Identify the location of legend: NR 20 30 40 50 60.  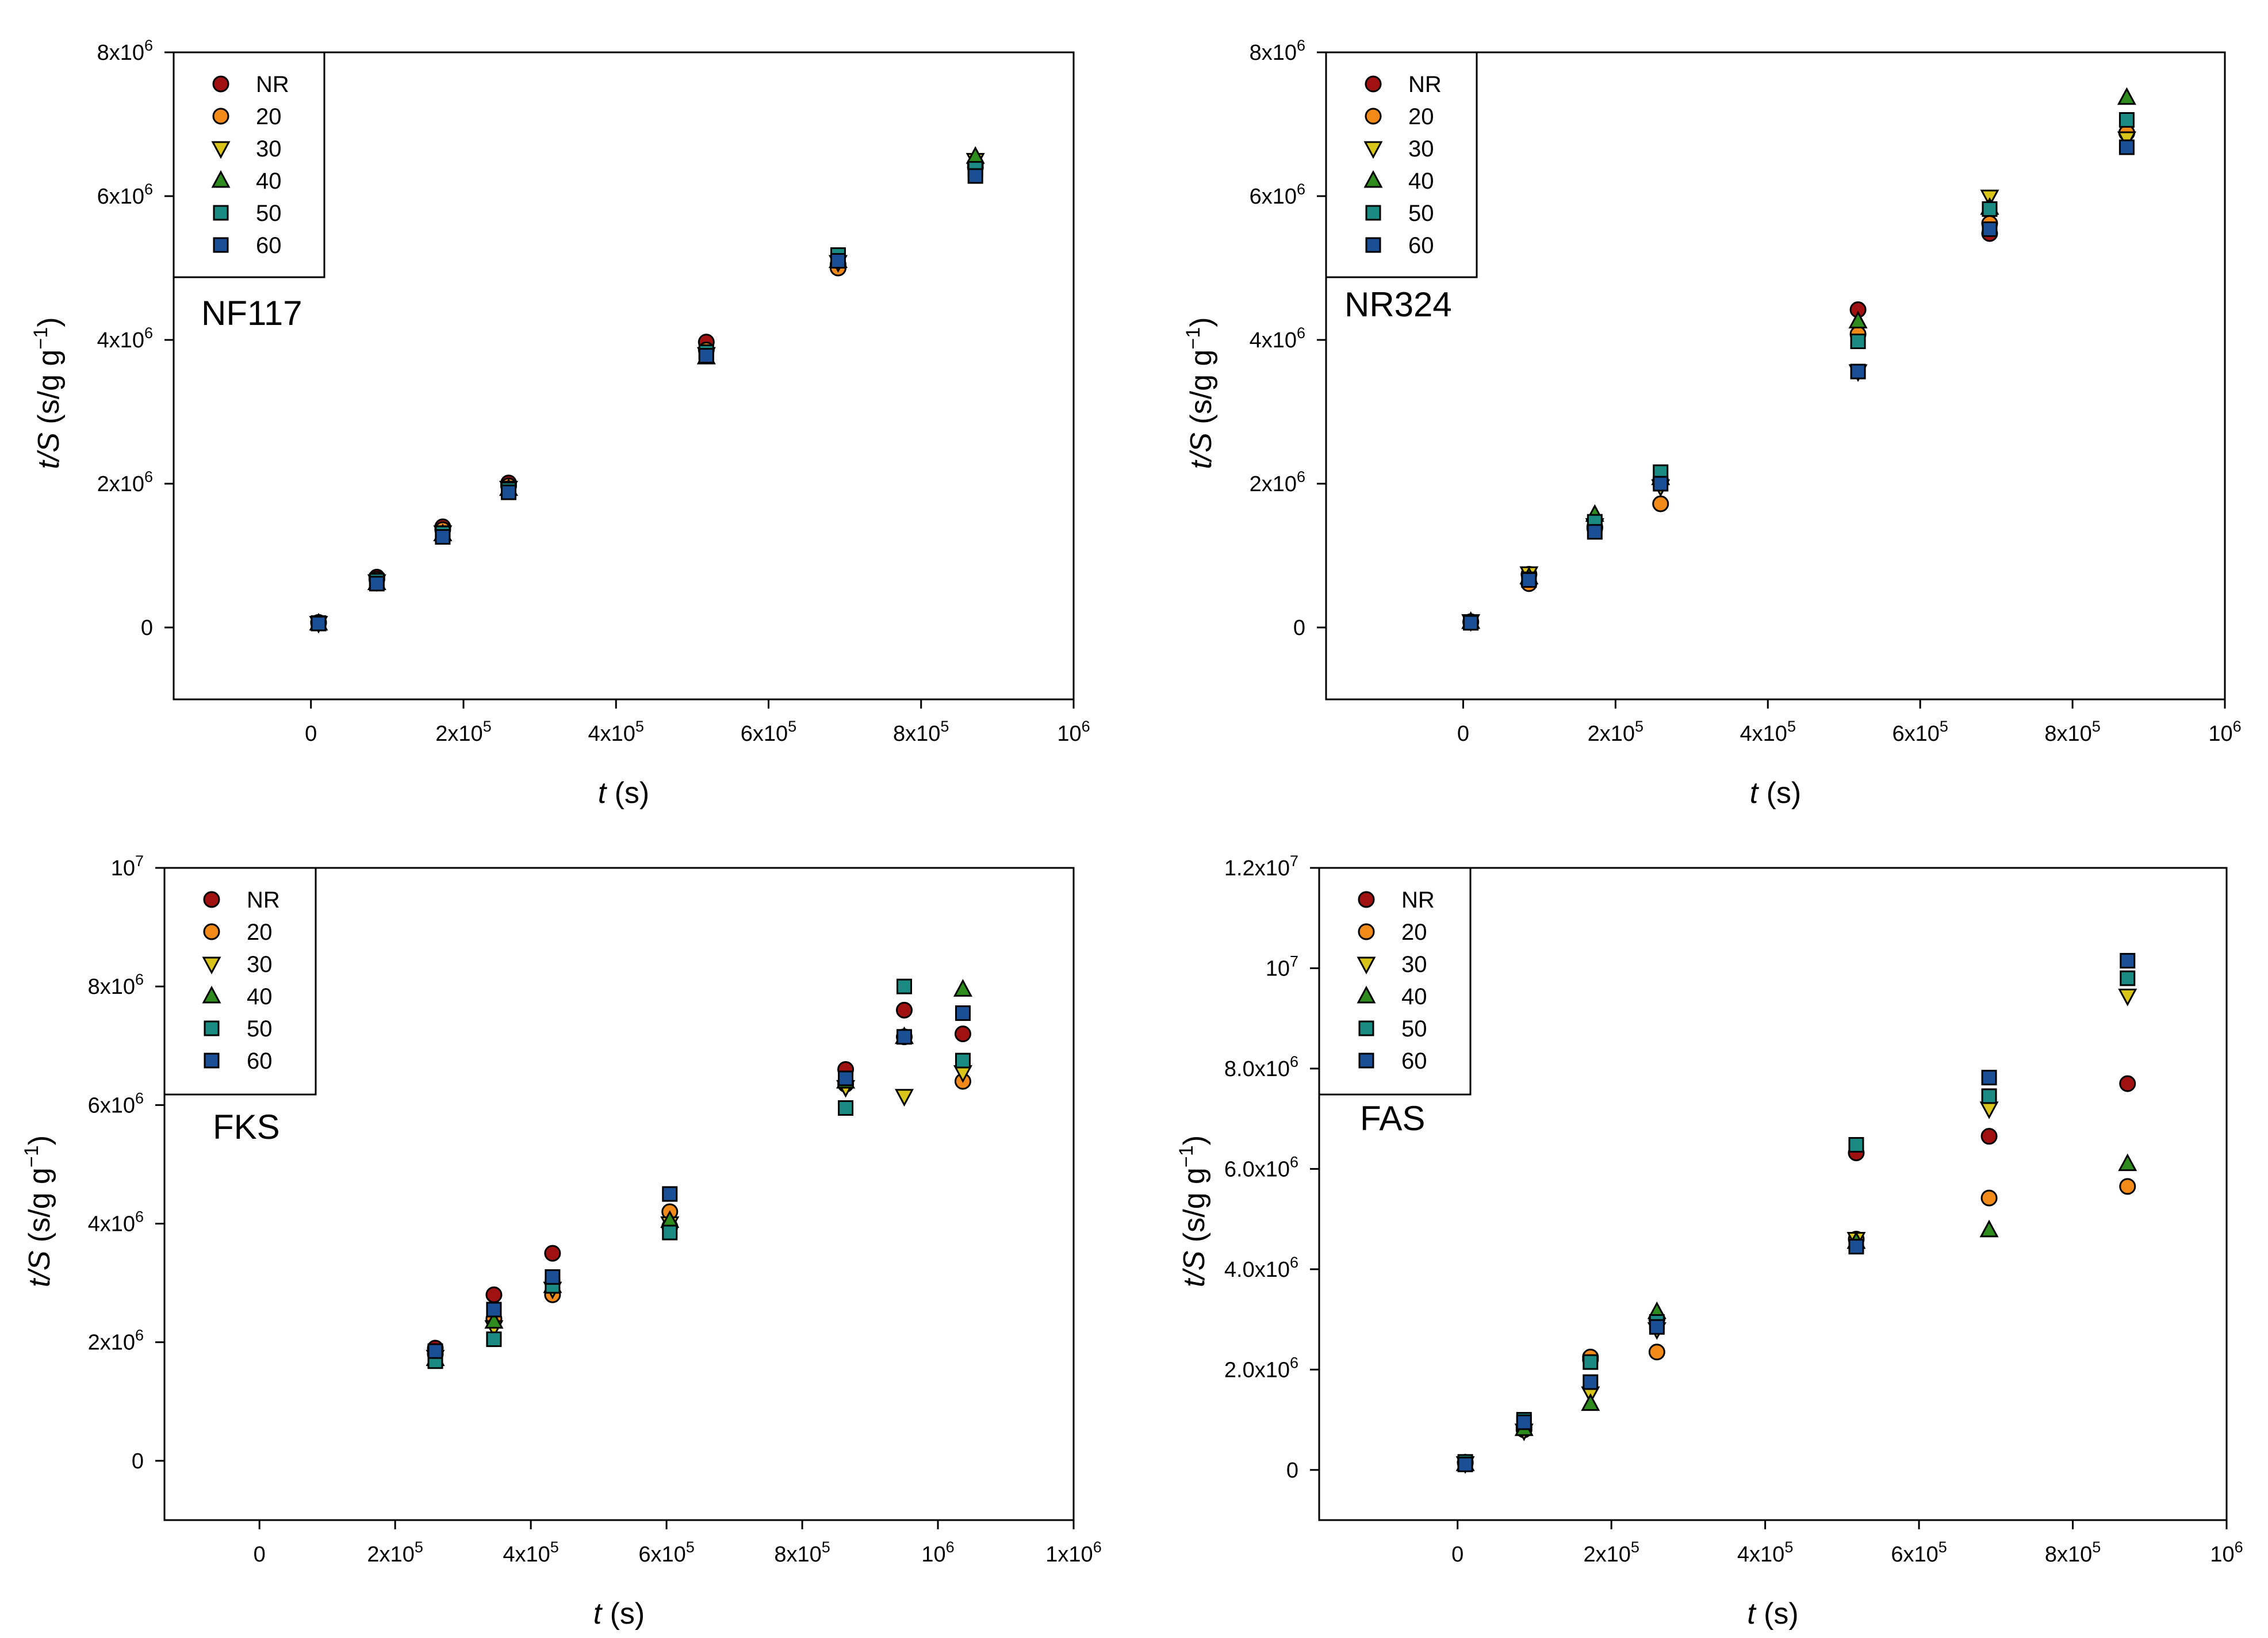
(1395, 981).